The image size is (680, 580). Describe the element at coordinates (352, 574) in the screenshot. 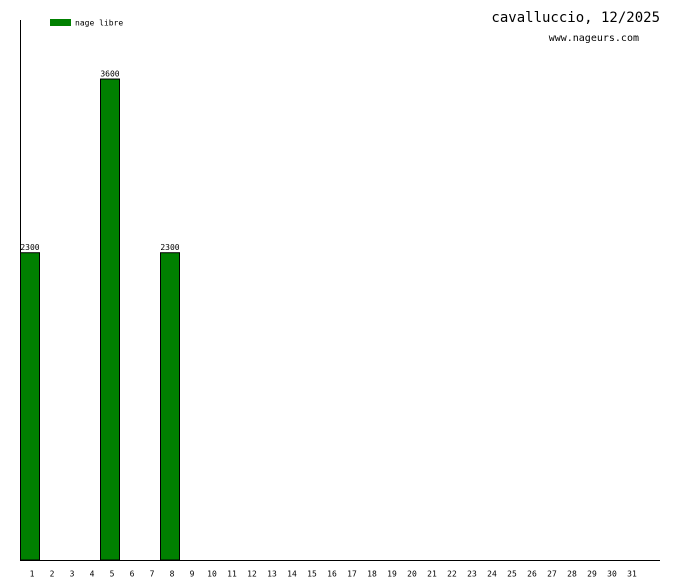

I see `x-tick-label: 17` at that location.